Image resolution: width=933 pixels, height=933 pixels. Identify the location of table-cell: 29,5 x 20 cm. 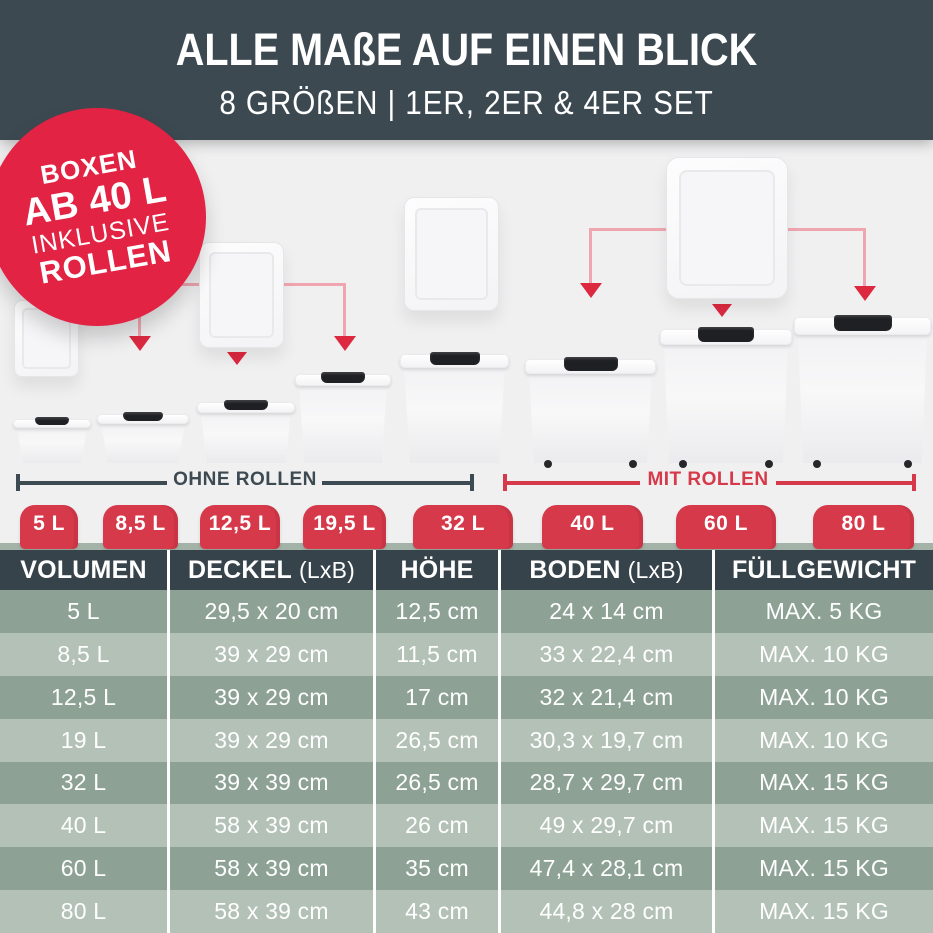
(270, 611).